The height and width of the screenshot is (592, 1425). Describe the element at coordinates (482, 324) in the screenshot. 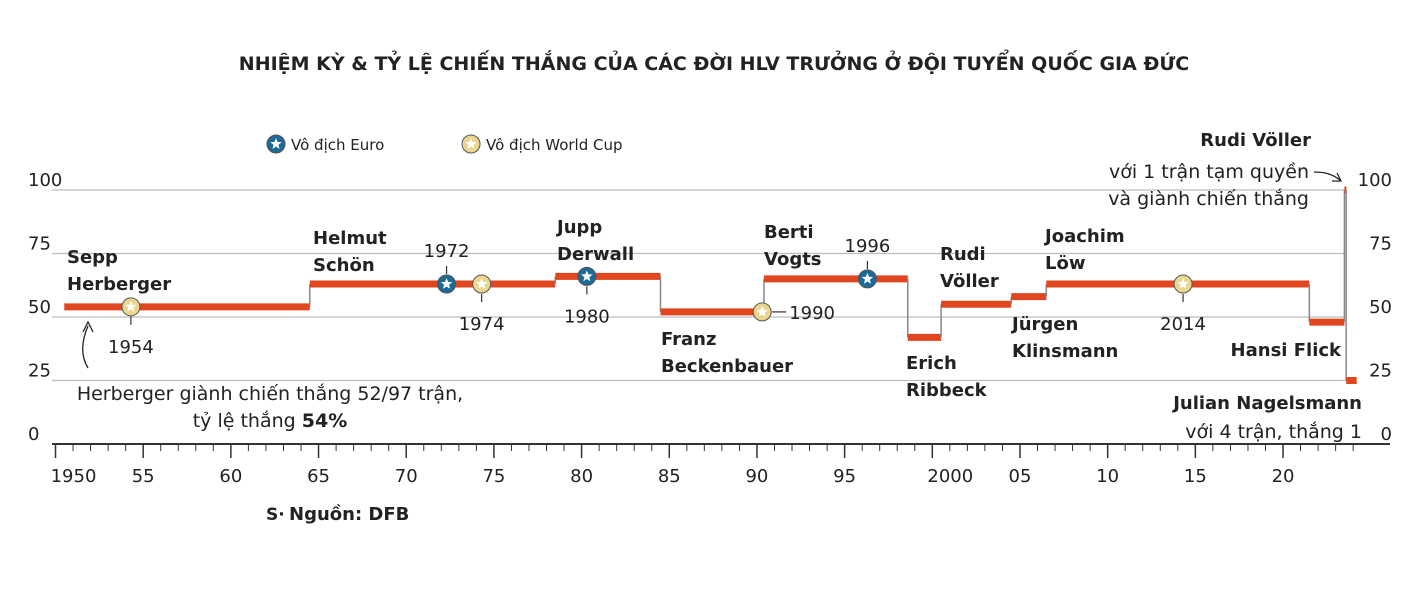

I see `trophy-year: 1974` at that location.